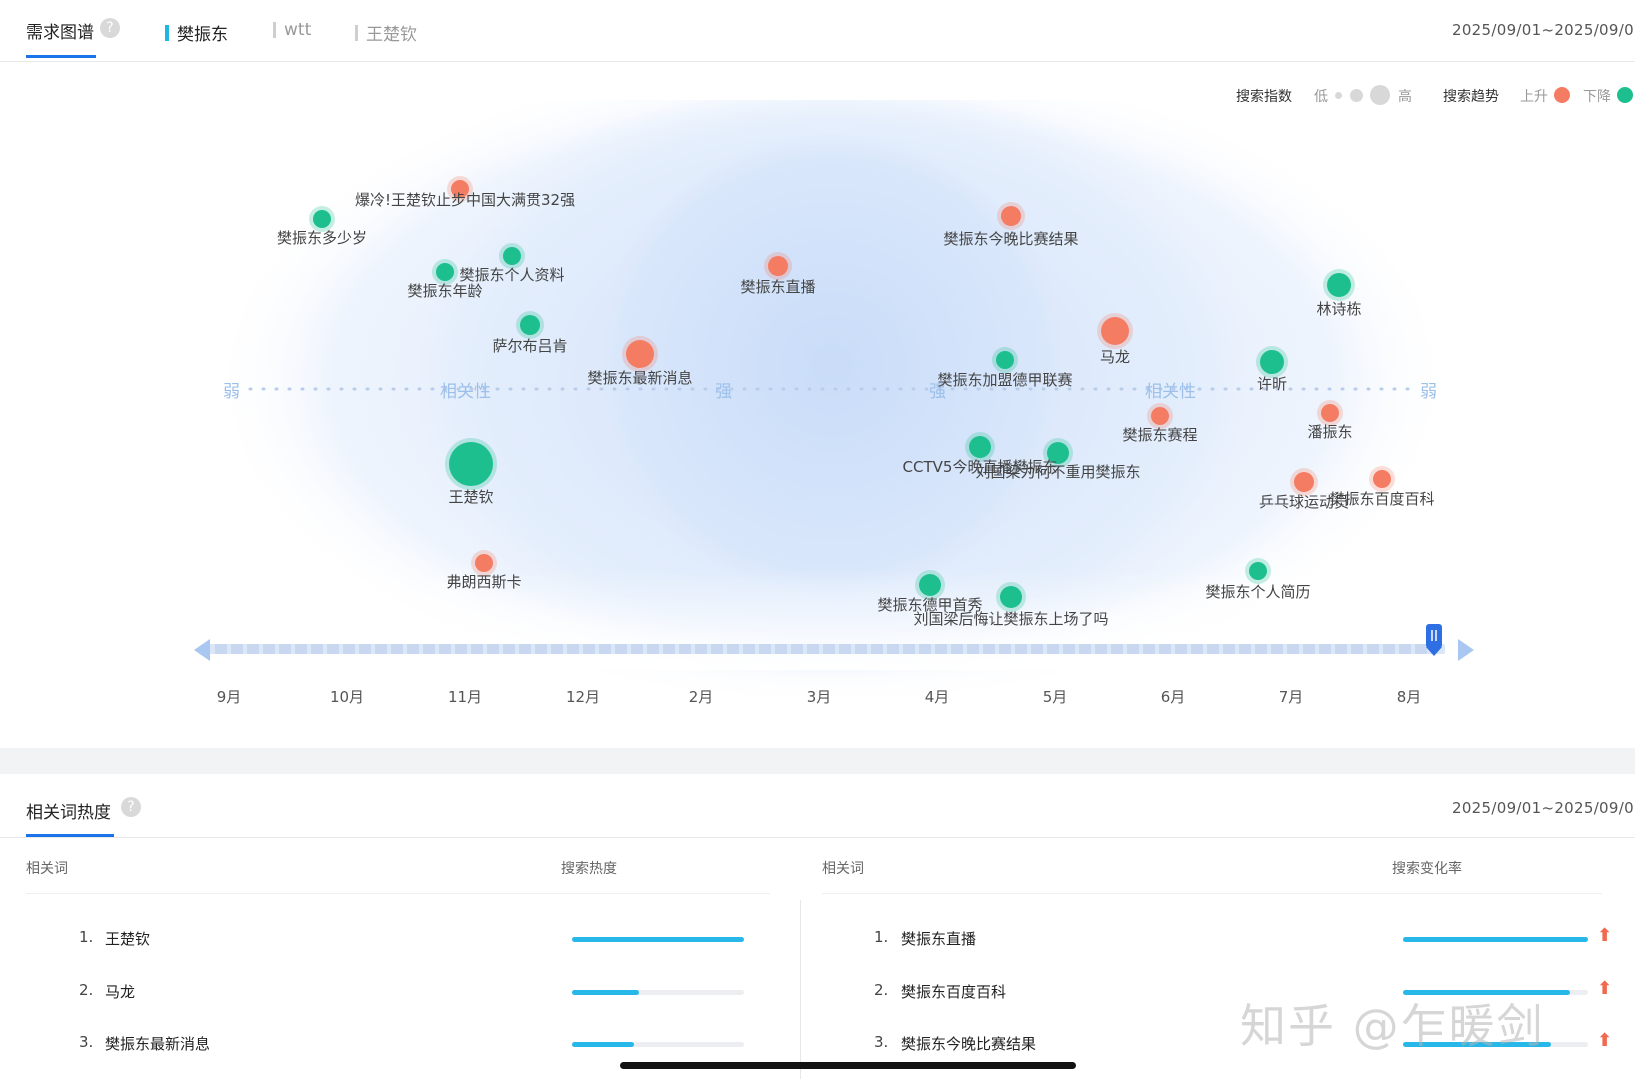 The image size is (1635, 1079). Describe the element at coordinates (471, 497) in the screenshot. I see `bubble-label: 王楚钦` at that location.